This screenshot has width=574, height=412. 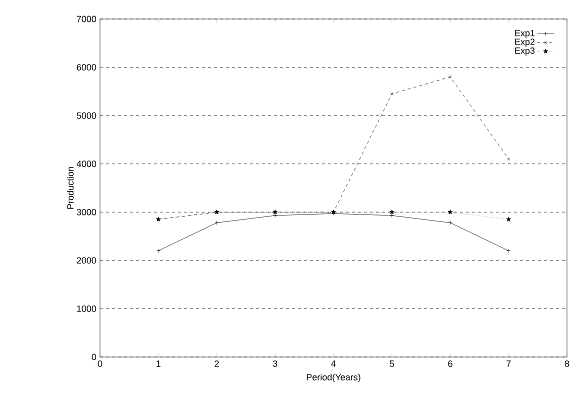 What do you see at coordinates (86, 309) in the screenshot?
I see `y-tick-label: 1000` at bounding box center [86, 309].